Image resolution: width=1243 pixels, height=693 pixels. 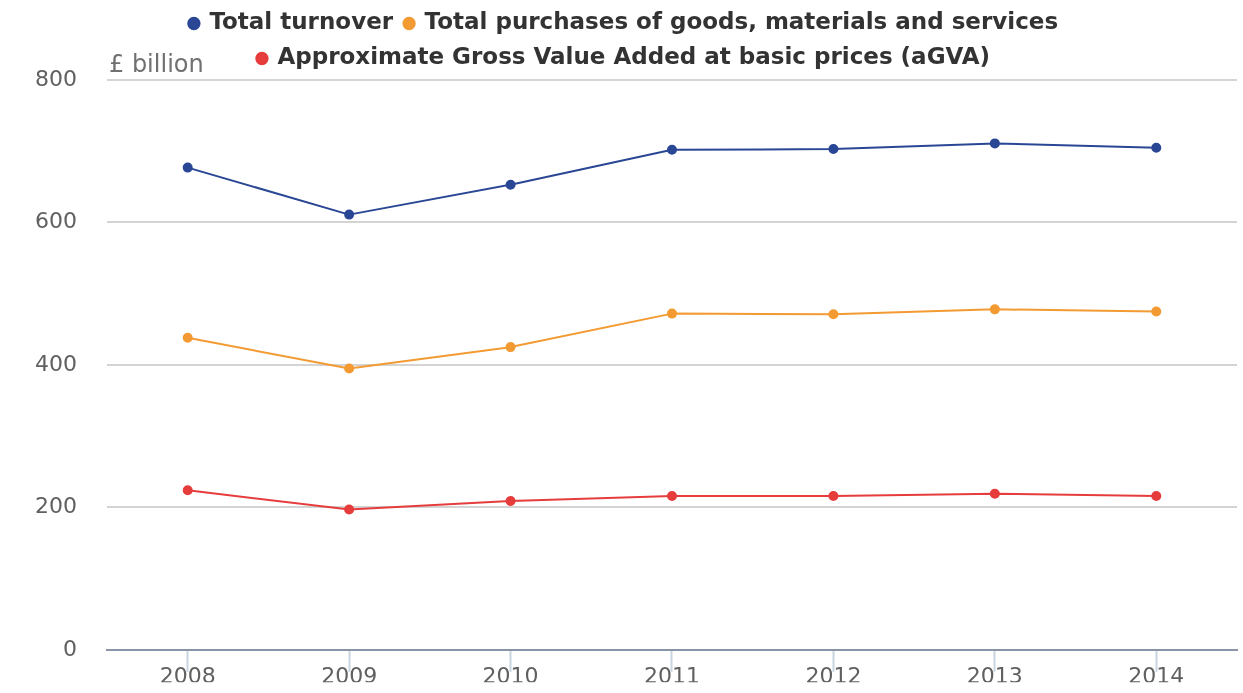 What do you see at coordinates (994, 675) in the screenshot?
I see `x-tick-label: 2013` at bounding box center [994, 675].